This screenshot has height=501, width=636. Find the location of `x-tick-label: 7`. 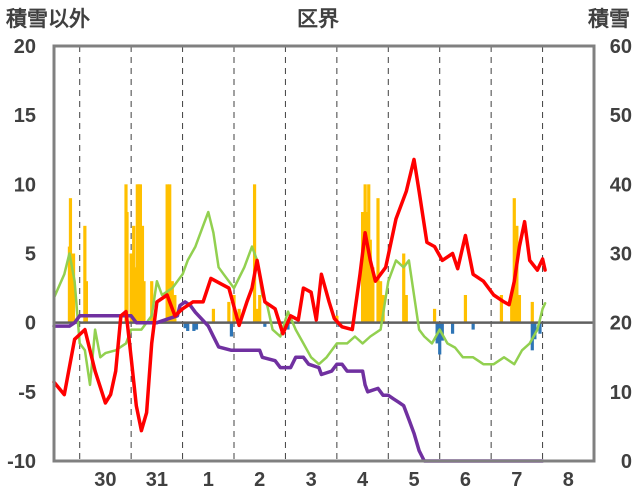

x-tick-label: 7 is located at coordinates (516, 480).